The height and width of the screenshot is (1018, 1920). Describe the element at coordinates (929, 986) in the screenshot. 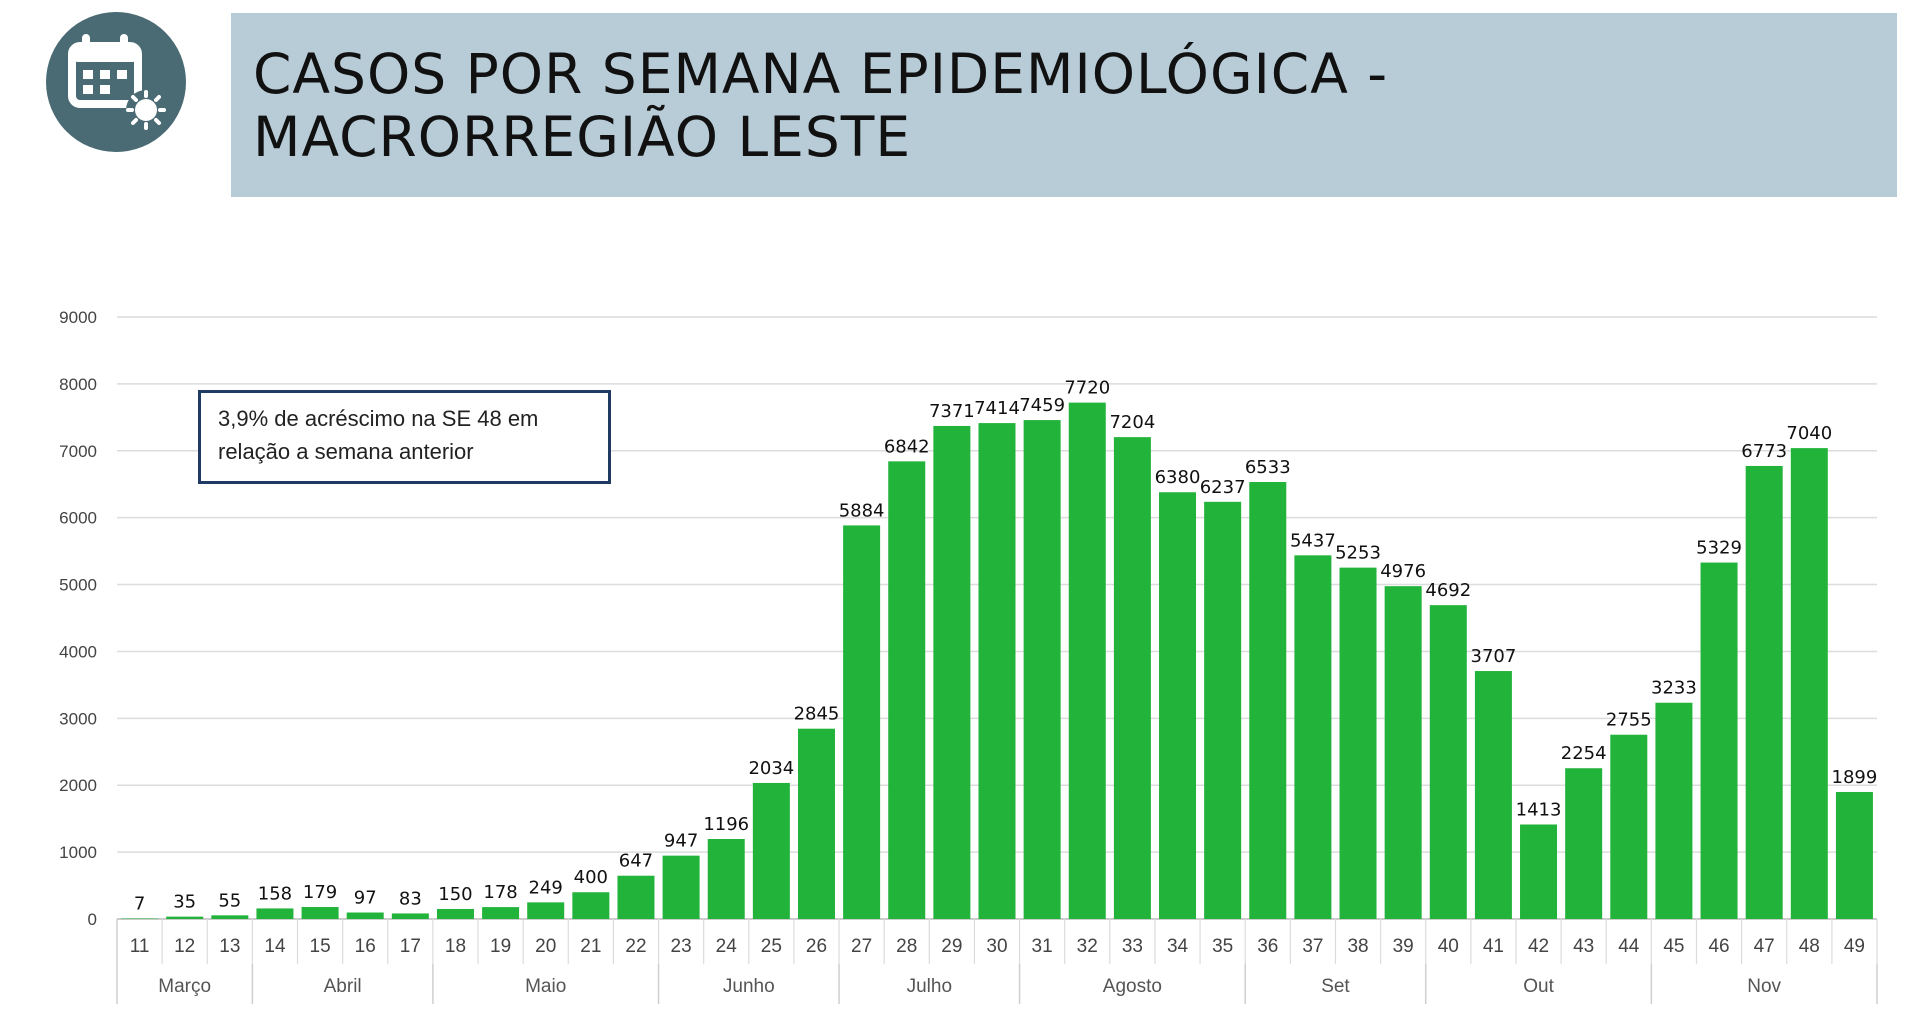

I see `month-label: Julho` at that location.